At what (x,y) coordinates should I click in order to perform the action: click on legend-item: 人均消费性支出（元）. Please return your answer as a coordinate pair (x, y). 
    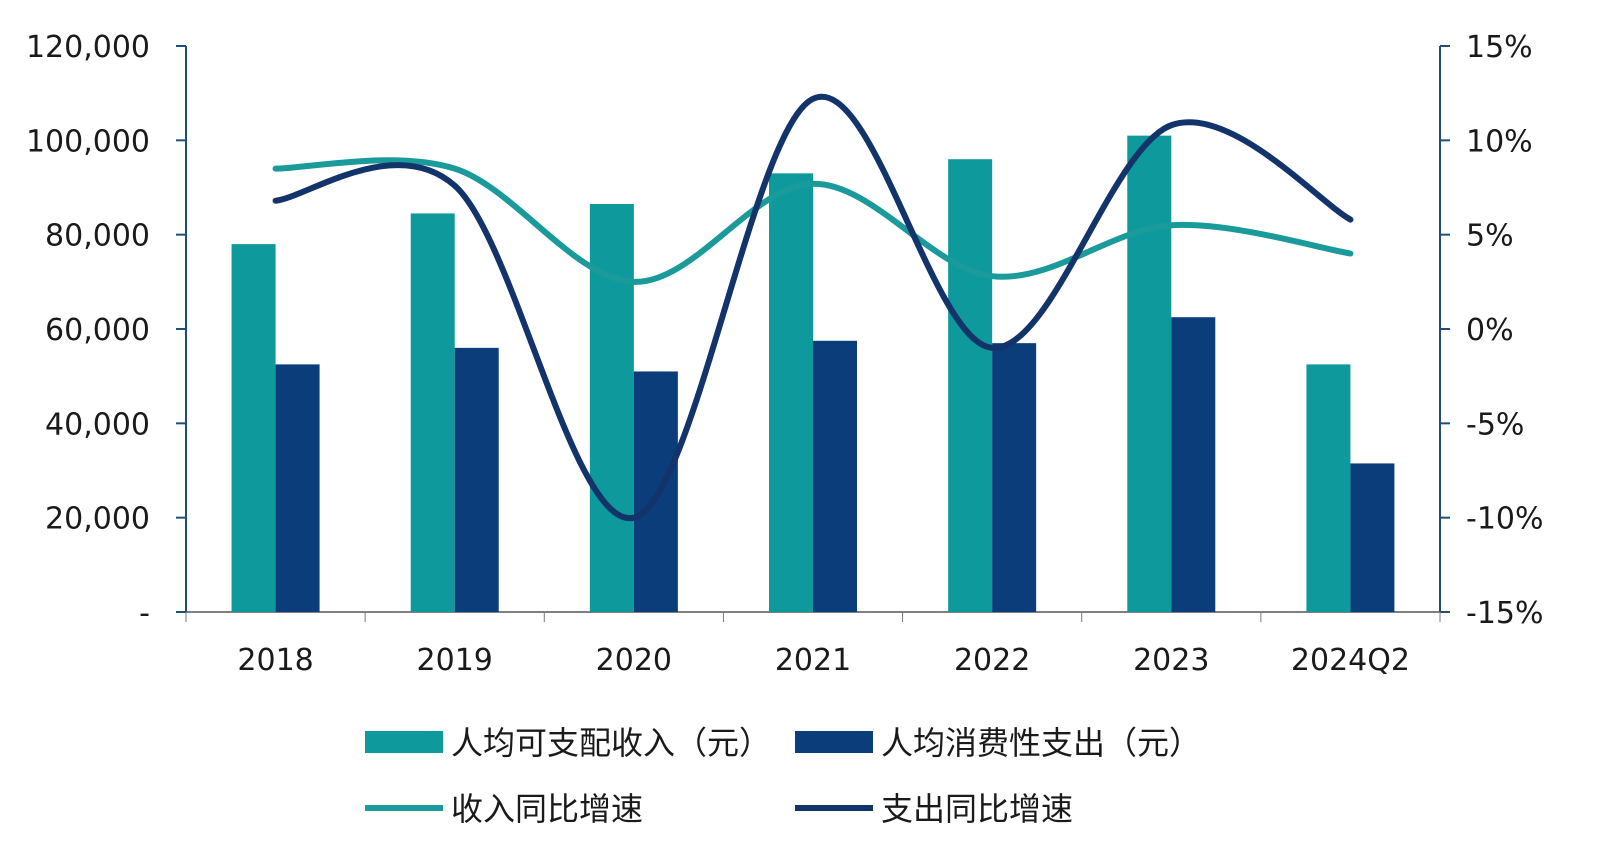
    Looking at the image, I should click on (998, 743).